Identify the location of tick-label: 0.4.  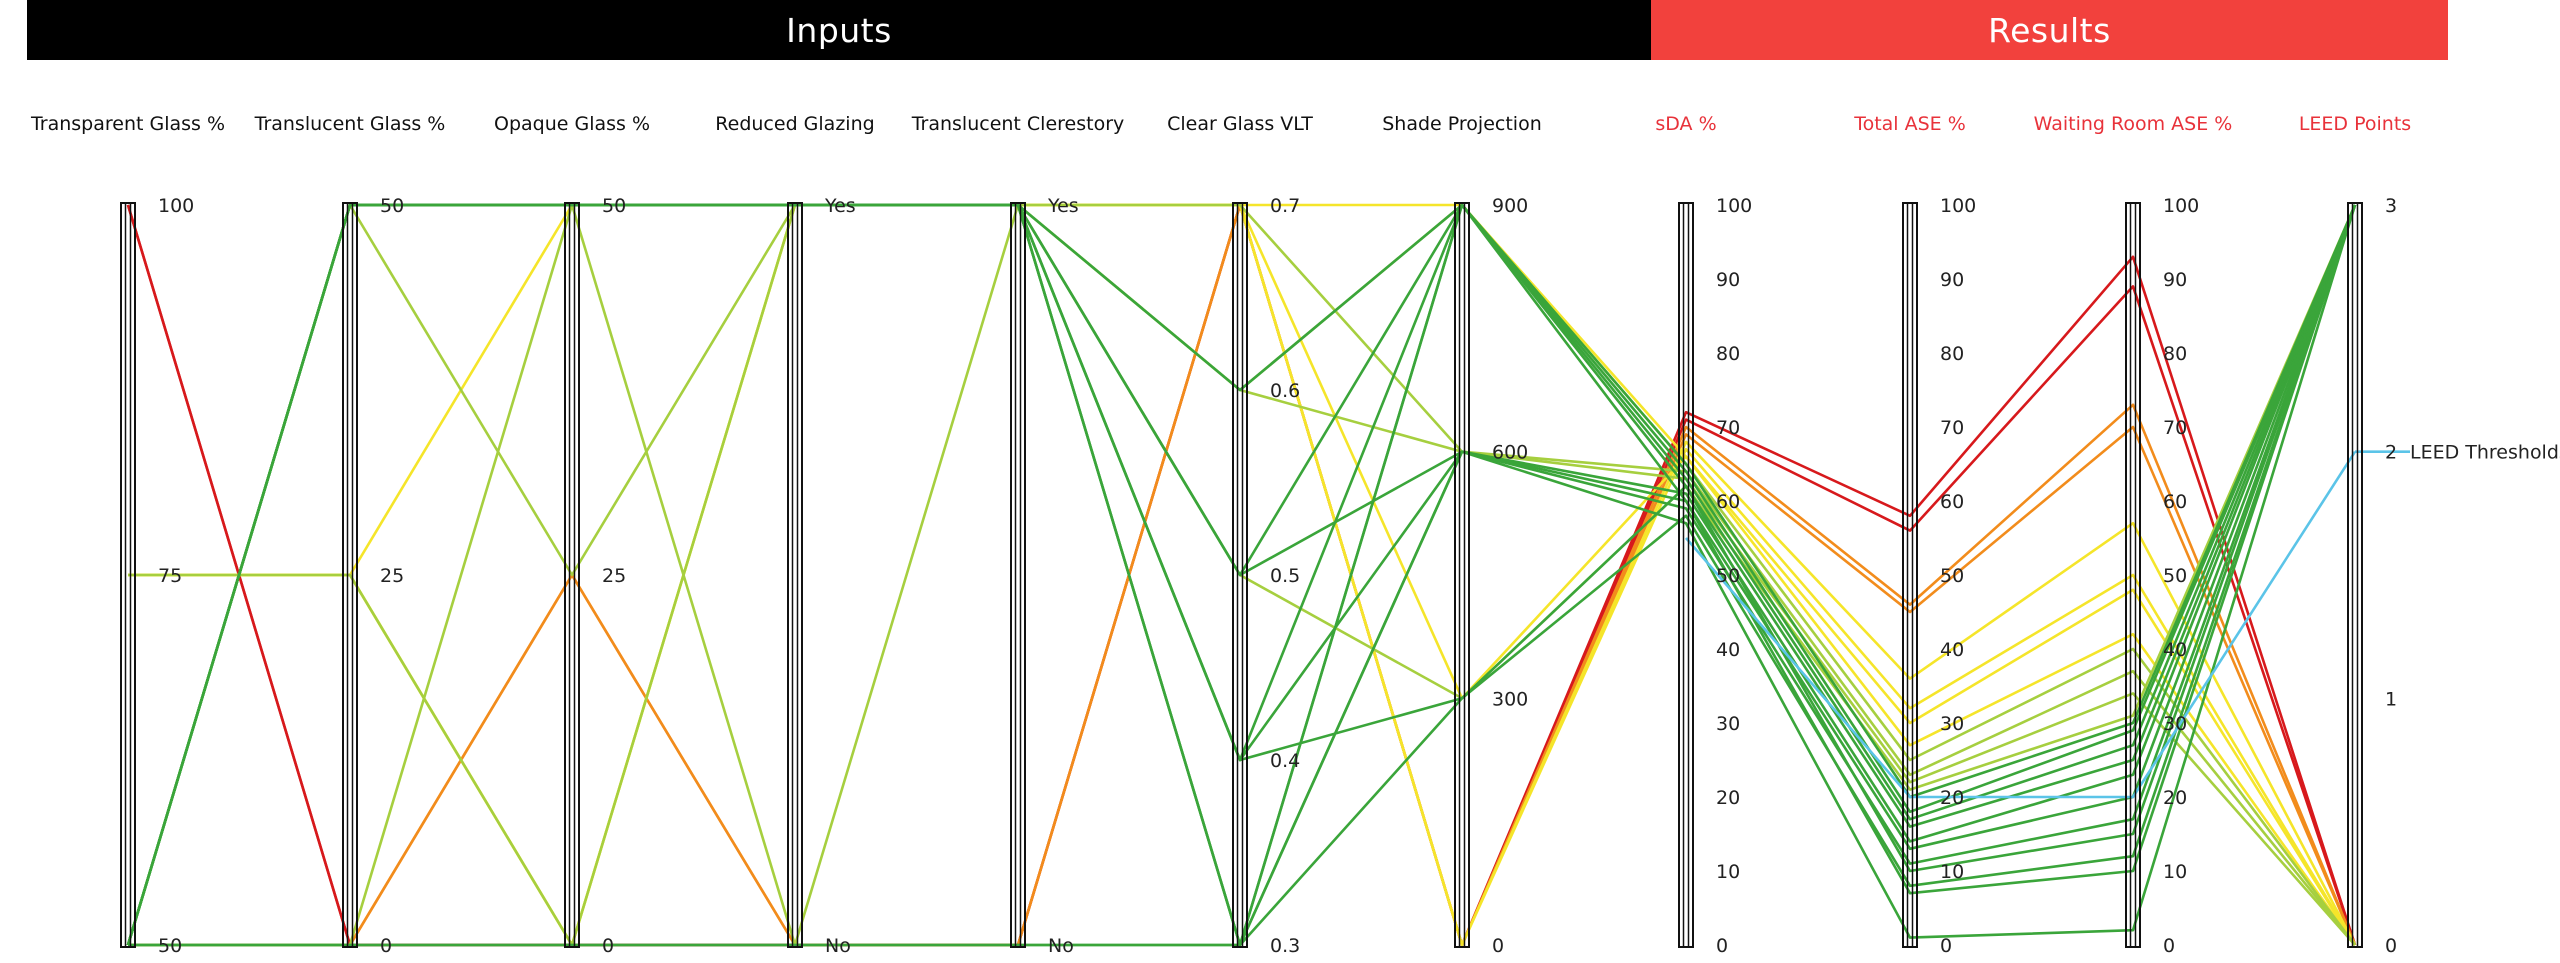
(1285, 761).